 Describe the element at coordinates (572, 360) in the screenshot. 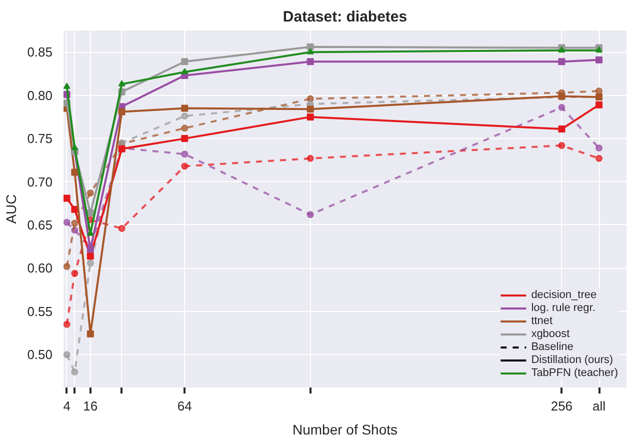

I see `annotation: Distillation (ours)` at that location.